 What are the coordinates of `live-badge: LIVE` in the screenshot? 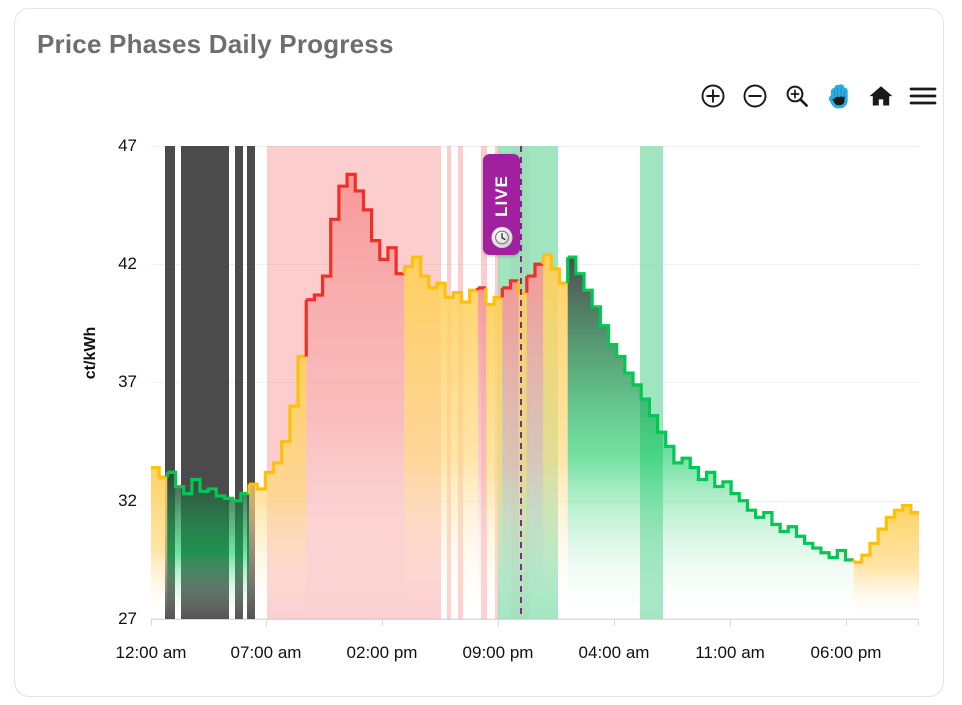 It's located at (501, 204).